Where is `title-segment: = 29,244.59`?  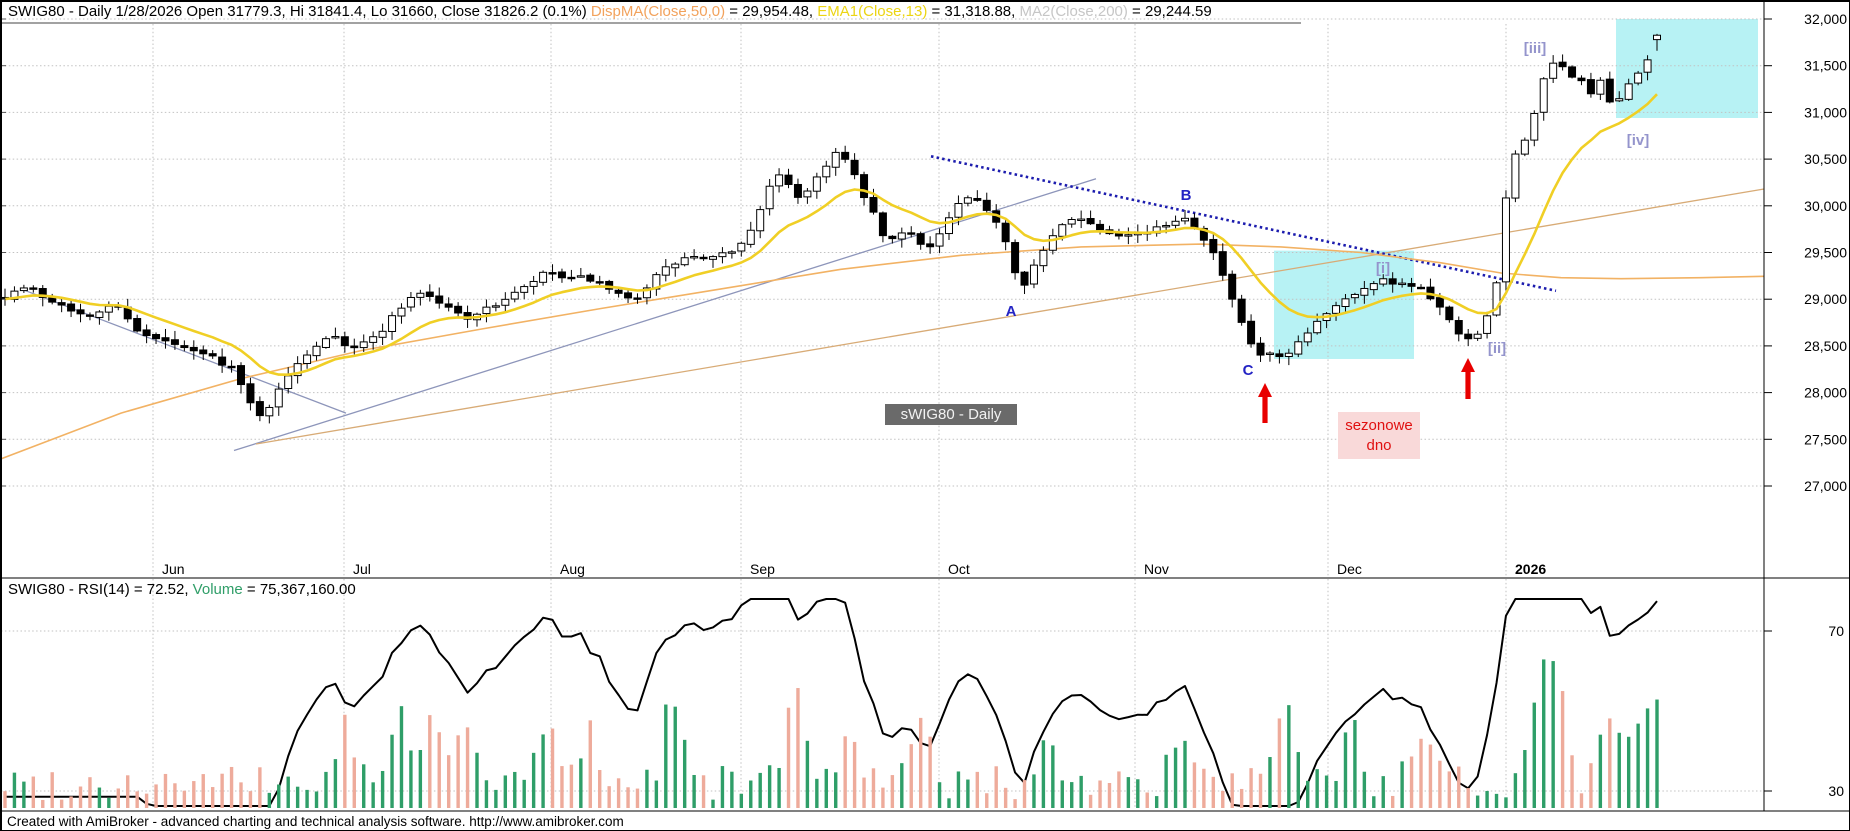
title-segment: = 29,244.59 is located at coordinates (1169, 11).